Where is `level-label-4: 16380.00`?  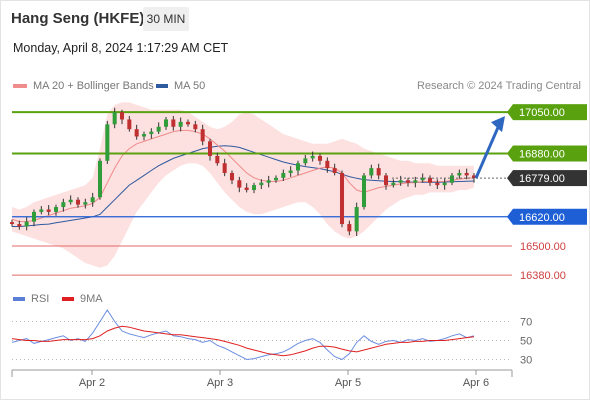
level-label-4: 16380.00 is located at coordinates (543, 276).